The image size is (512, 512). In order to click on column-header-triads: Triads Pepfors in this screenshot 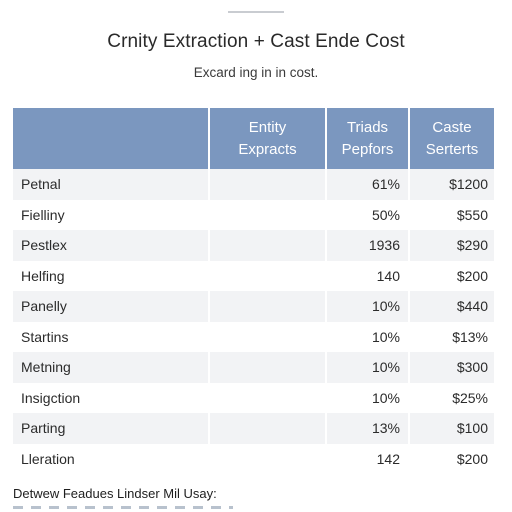, I will do `click(368, 138)`.